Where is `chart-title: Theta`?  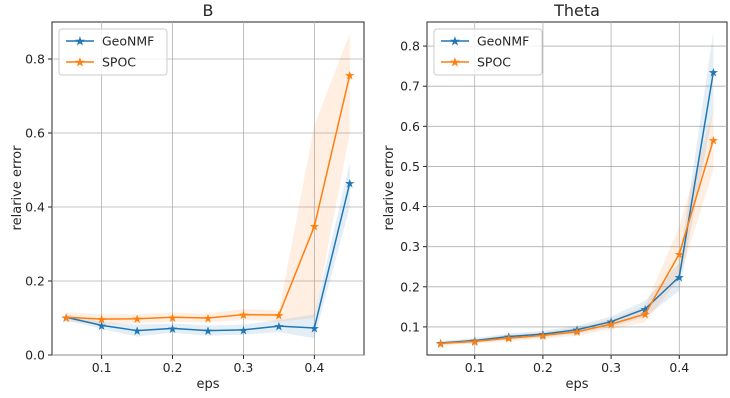
chart-title: Theta is located at coordinates (576, 10).